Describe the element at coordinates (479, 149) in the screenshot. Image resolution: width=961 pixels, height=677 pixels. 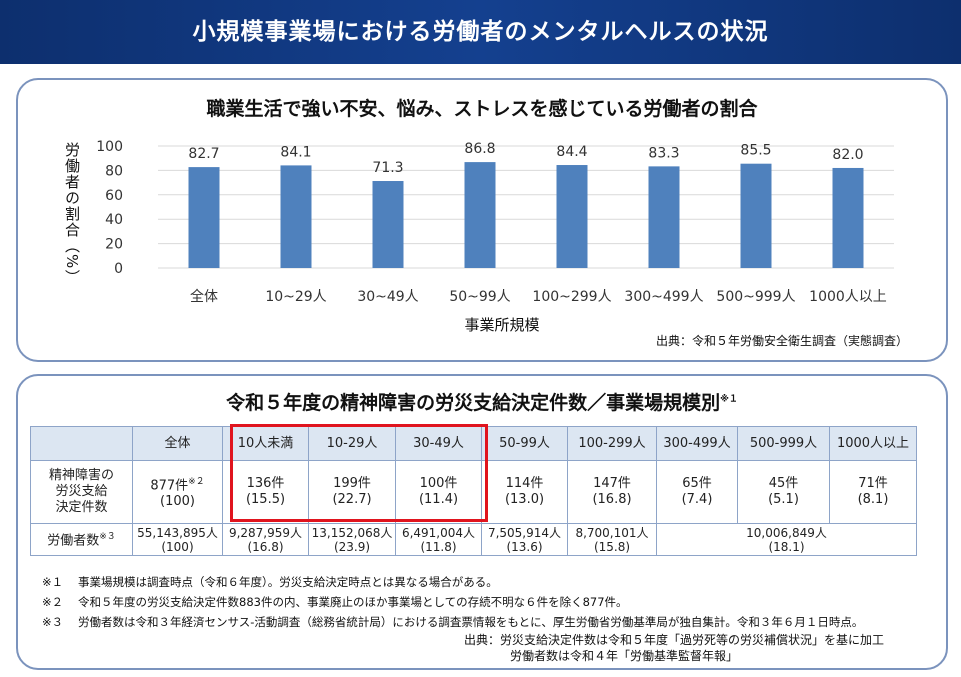
I see `bar-value-label: 86.8` at that location.